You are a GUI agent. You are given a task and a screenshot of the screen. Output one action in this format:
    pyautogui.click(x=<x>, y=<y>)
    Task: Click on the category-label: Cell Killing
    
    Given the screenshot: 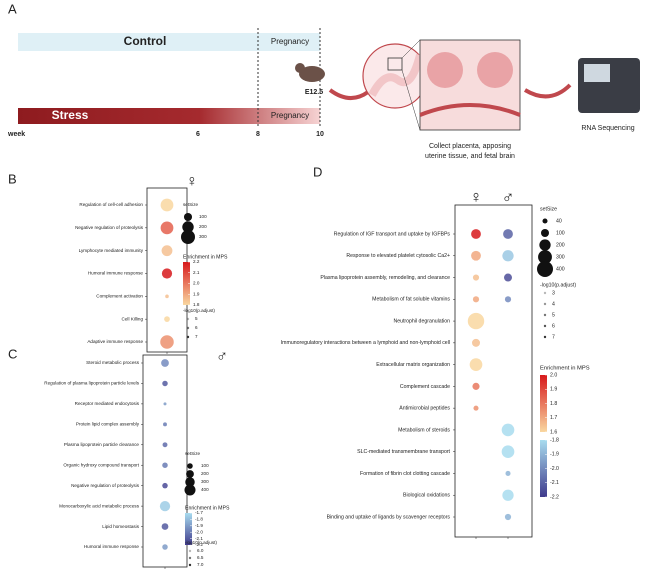 What is the action you would take?
    pyautogui.click(x=133, y=318)
    